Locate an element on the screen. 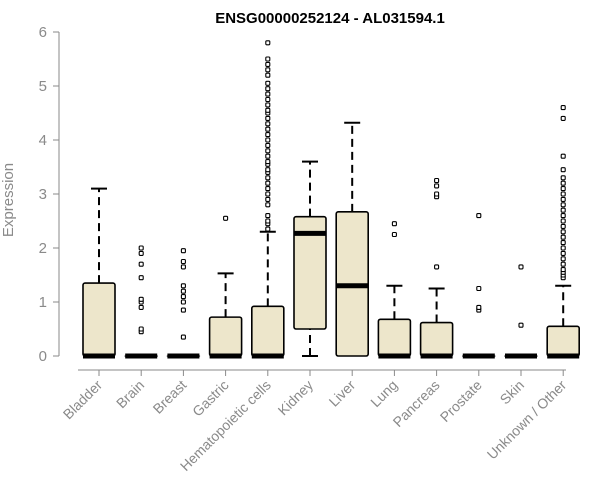 The width and height of the screenshot is (600, 500). x-tick-label: Brain is located at coordinates (130, 394).